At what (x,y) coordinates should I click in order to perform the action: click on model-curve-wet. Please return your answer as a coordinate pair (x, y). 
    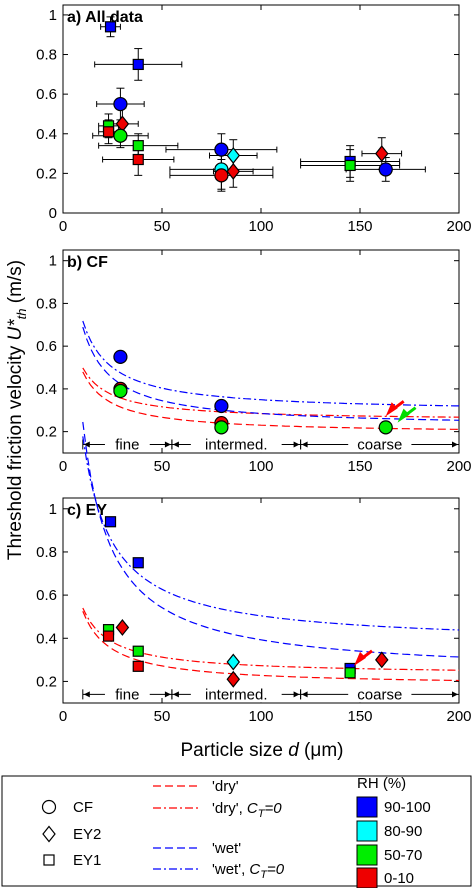
    Looking at the image, I should click on (271, 373).